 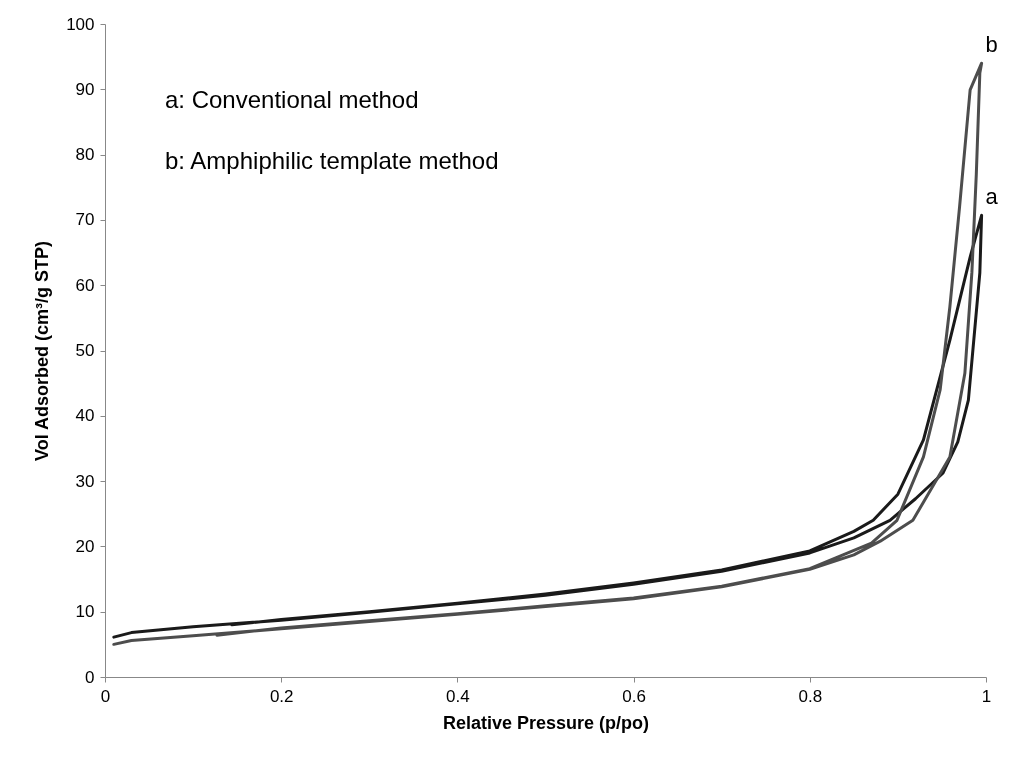 I want to click on y-tick-label: 70, so click(x=85, y=220).